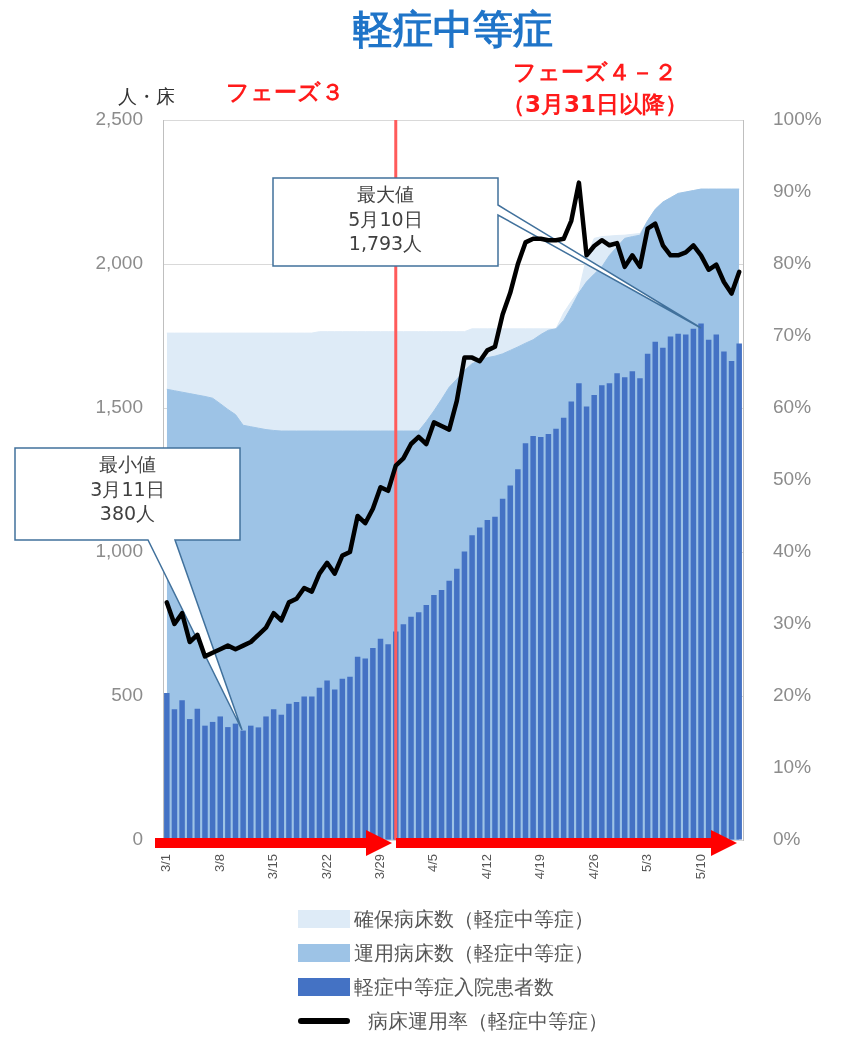  What do you see at coordinates (792, 767) in the screenshot?
I see `y2-tick-label: 10%` at bounding box center [792, 767].